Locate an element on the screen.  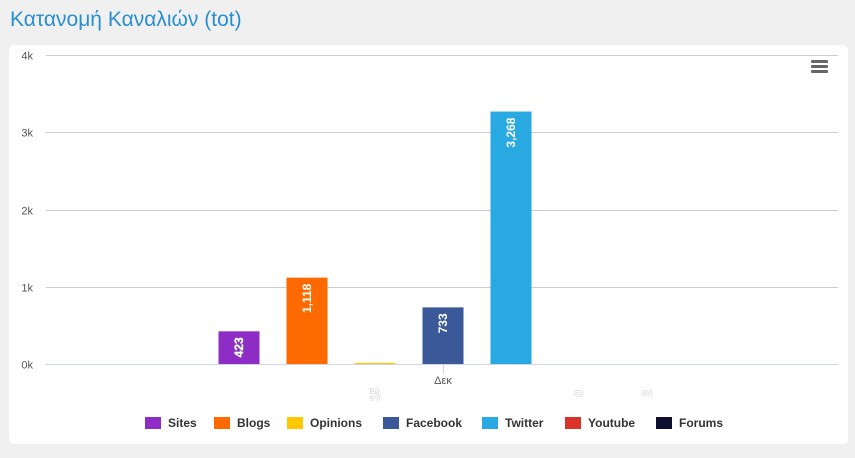
y-tick-label-4: 4k is located at coordinates (27, 57).